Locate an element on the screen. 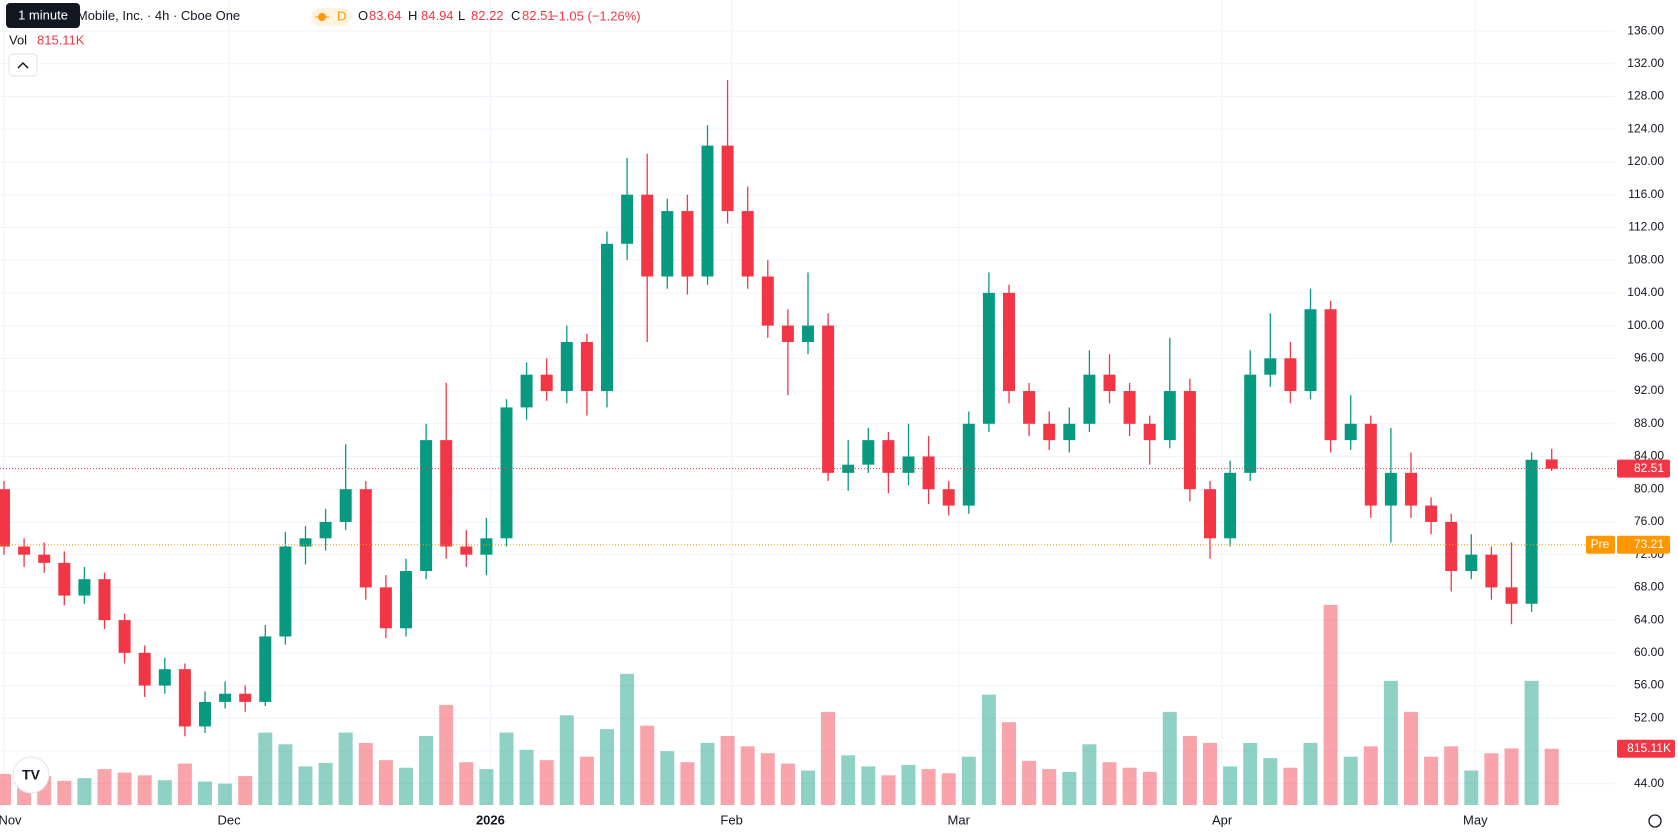 The width and height of the screenshot is (1678, 835). y-tick-label: 60.00 is located at coordinates (1649, 652).